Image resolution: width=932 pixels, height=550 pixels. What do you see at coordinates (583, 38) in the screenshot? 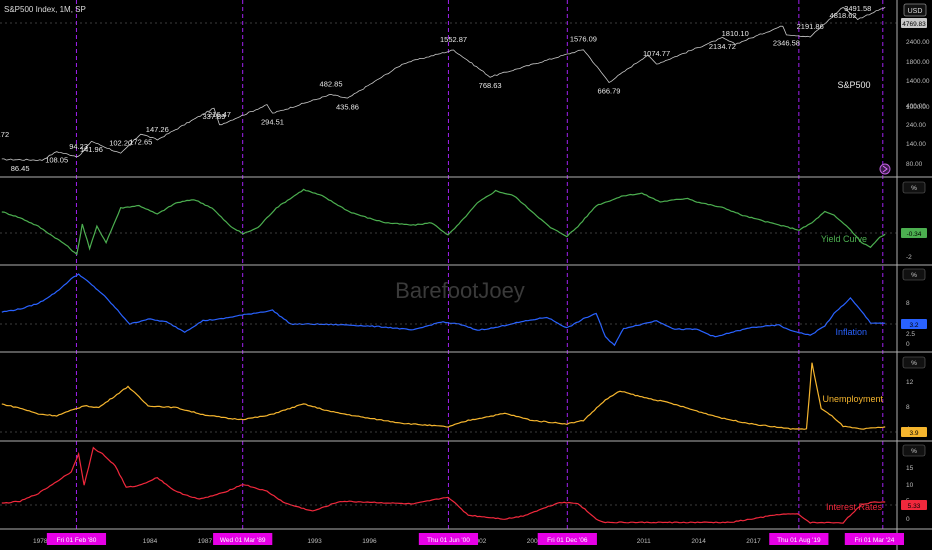
I see `pivot-label: 1576.09` at bounding box center [583, 38].